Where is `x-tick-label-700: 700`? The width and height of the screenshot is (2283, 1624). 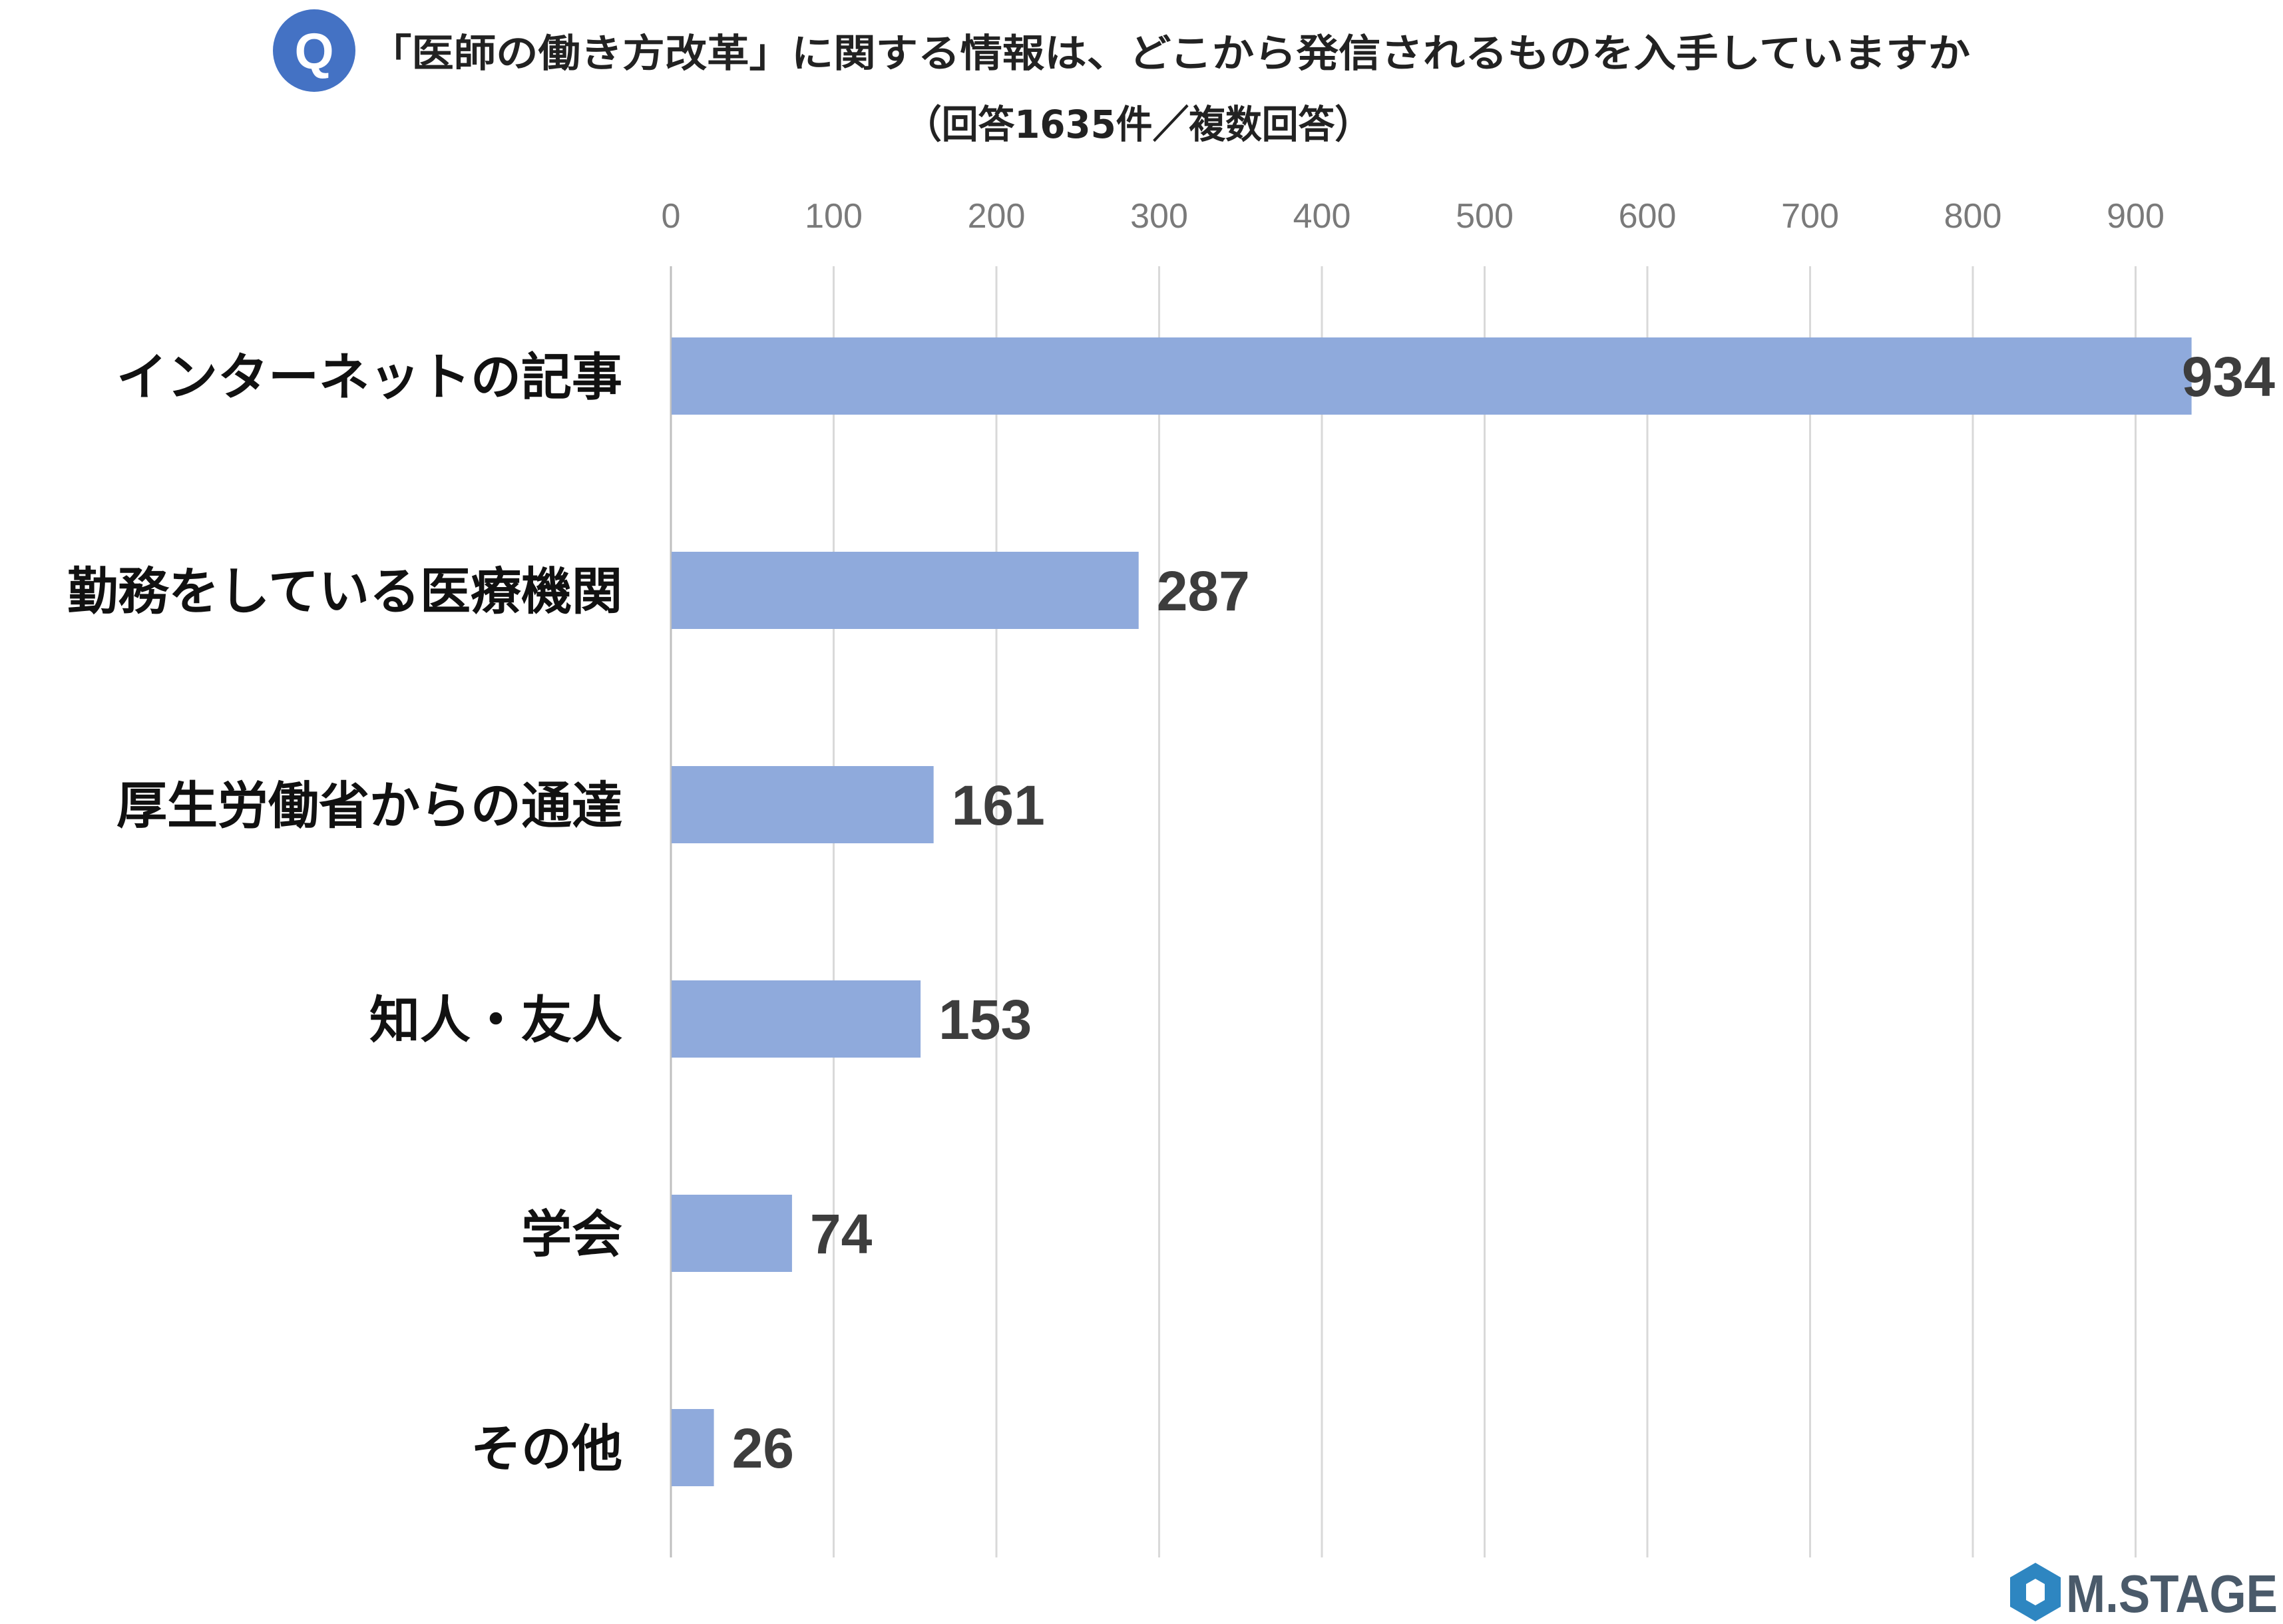 x-tick-label-700: 700 is located at coordinates (1810, 217).